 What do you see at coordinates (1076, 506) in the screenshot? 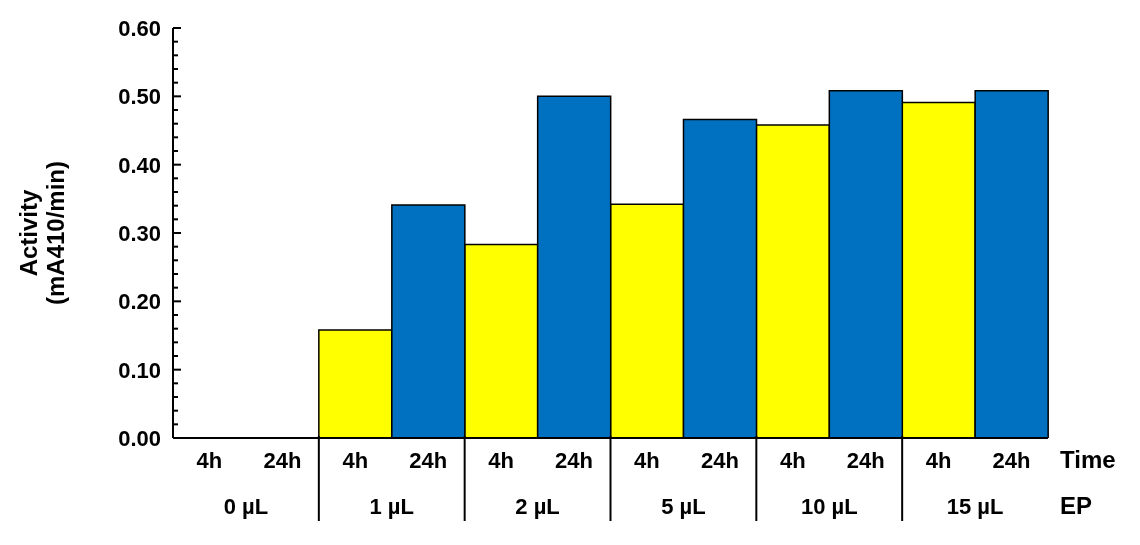
I see `x-axis-title: EP` at bounding box center [1076, 506].